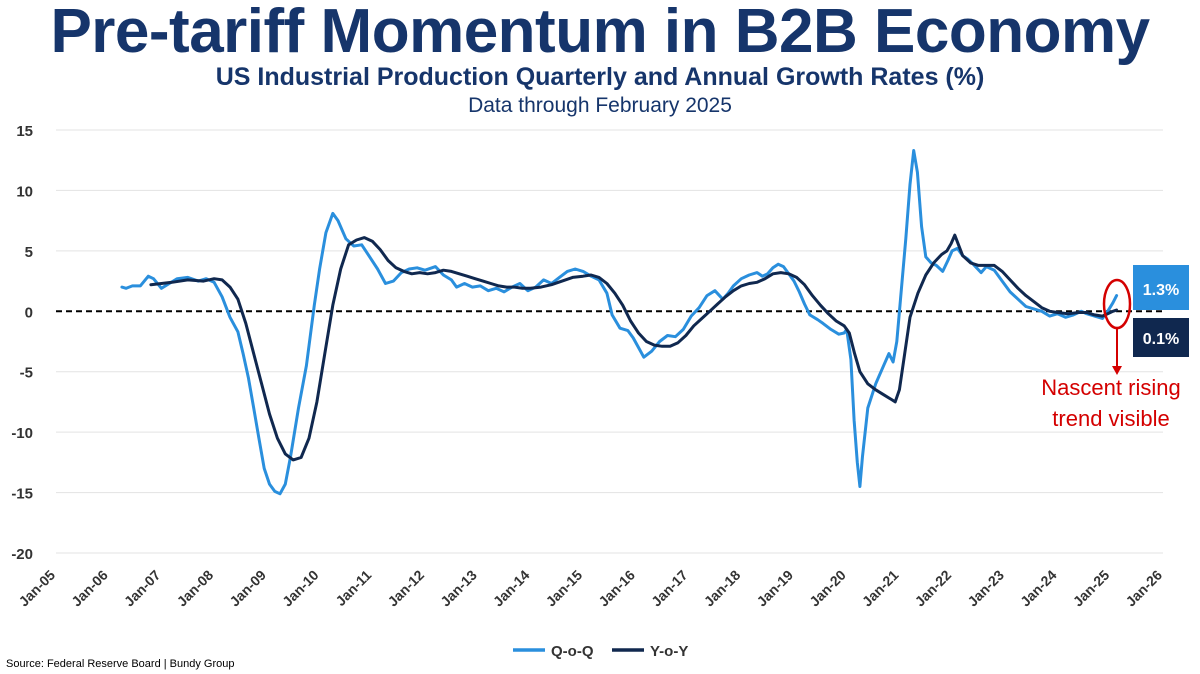  What do you see at coordinates (774, 588) in the screenshot?
I see `x-tick-label: Jan-19` at bounding box center [774, 588].